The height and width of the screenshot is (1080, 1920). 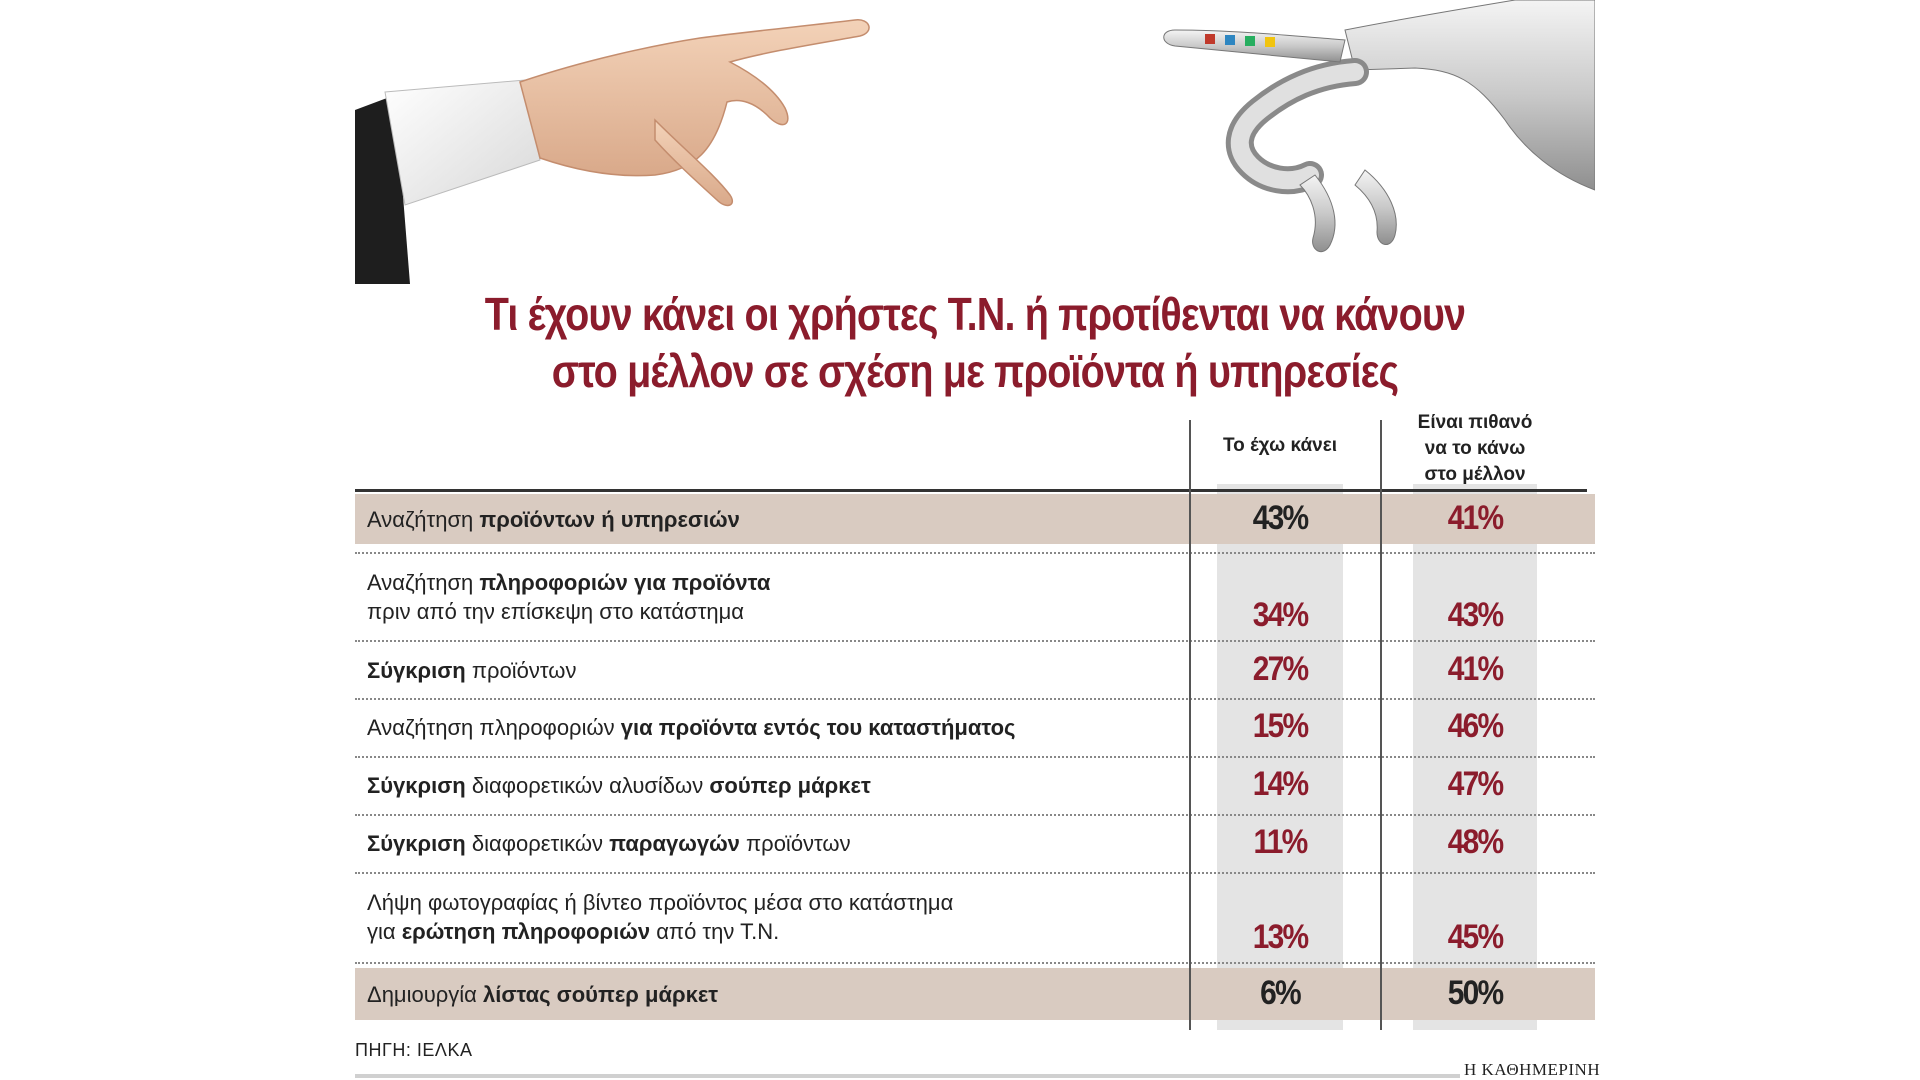 What do you see at coordinates (1532, 1070) in the screenshot?
I see `publisher-brand: Η ΚΑΘΗΜΕΡΙΝΗ` at bounding box center [1532, 1070].